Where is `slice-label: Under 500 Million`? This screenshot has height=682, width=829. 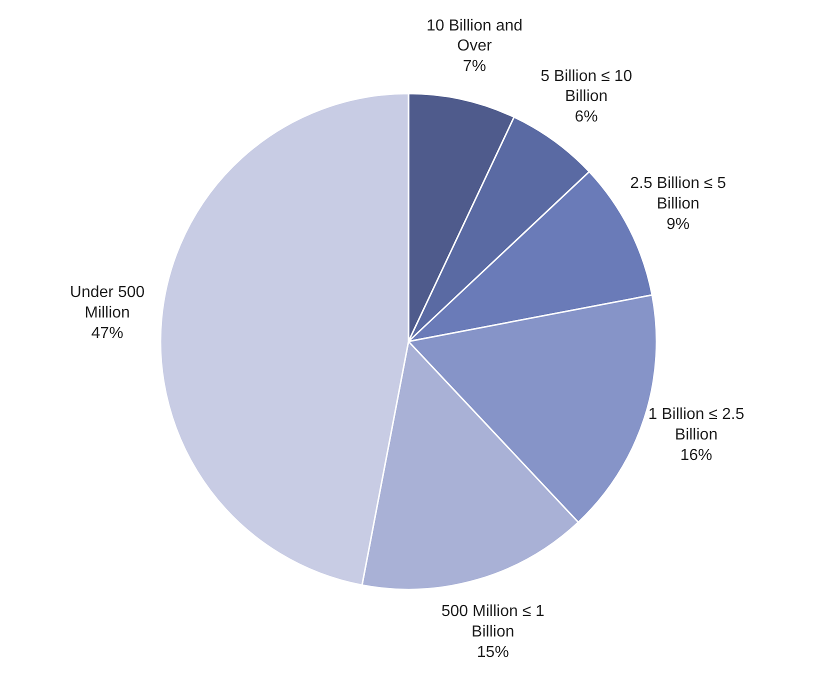
slice-label: Under 500 Million is located at coordinates (107, 303).